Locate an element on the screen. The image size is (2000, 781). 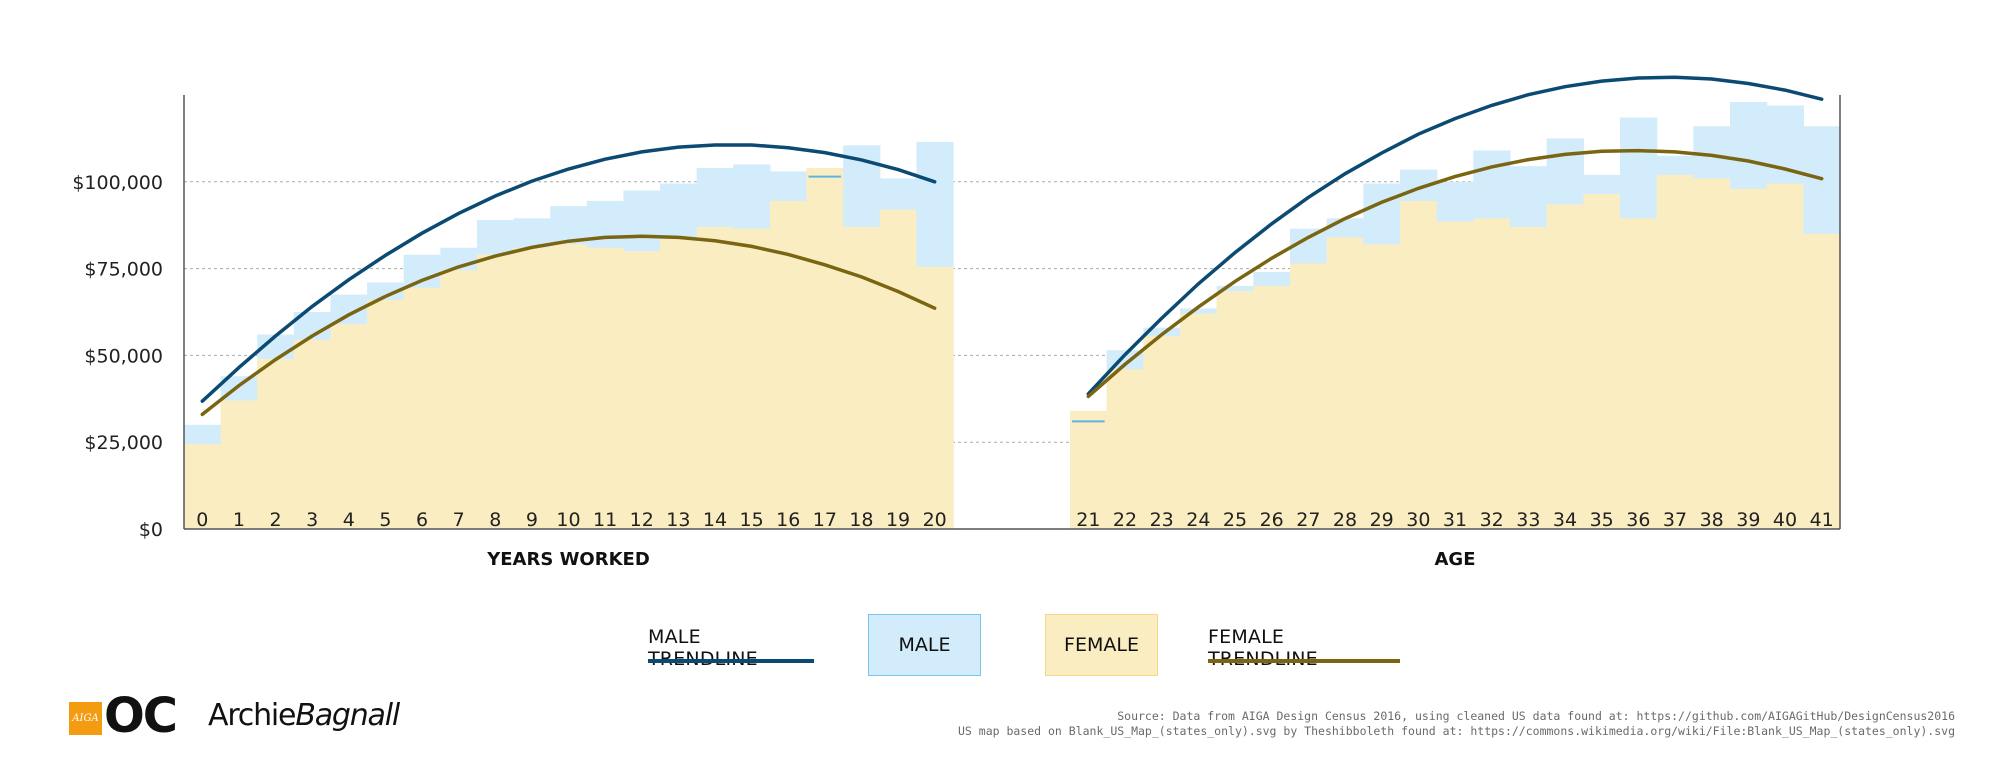
x-tick-label: 36 is located at coordinates (1638, 520).